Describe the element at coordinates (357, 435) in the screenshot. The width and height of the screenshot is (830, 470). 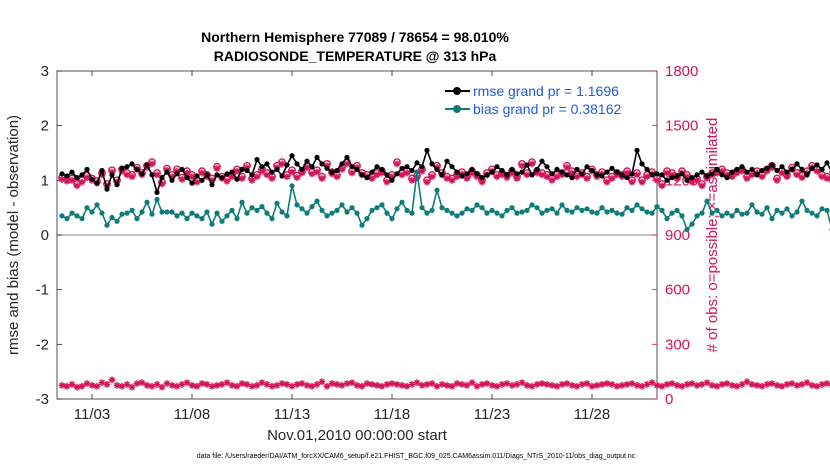
I see `x-axis-label: Nov.01,2010 00:00:00 start` at that location.